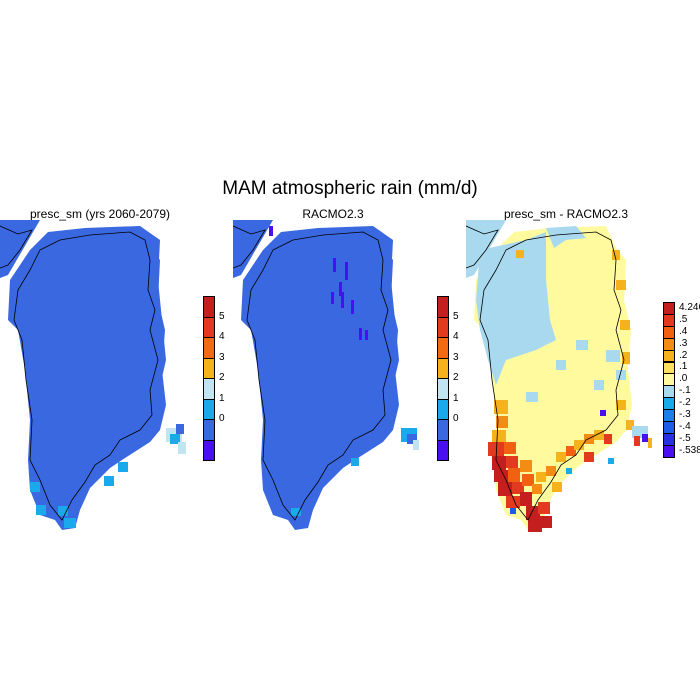 The image size is (700, 700). What do you see at coordinates (689, 307) in the screenshot?
I see `colorbar-tick-label: 4.246` at bounding box center [689, 307].